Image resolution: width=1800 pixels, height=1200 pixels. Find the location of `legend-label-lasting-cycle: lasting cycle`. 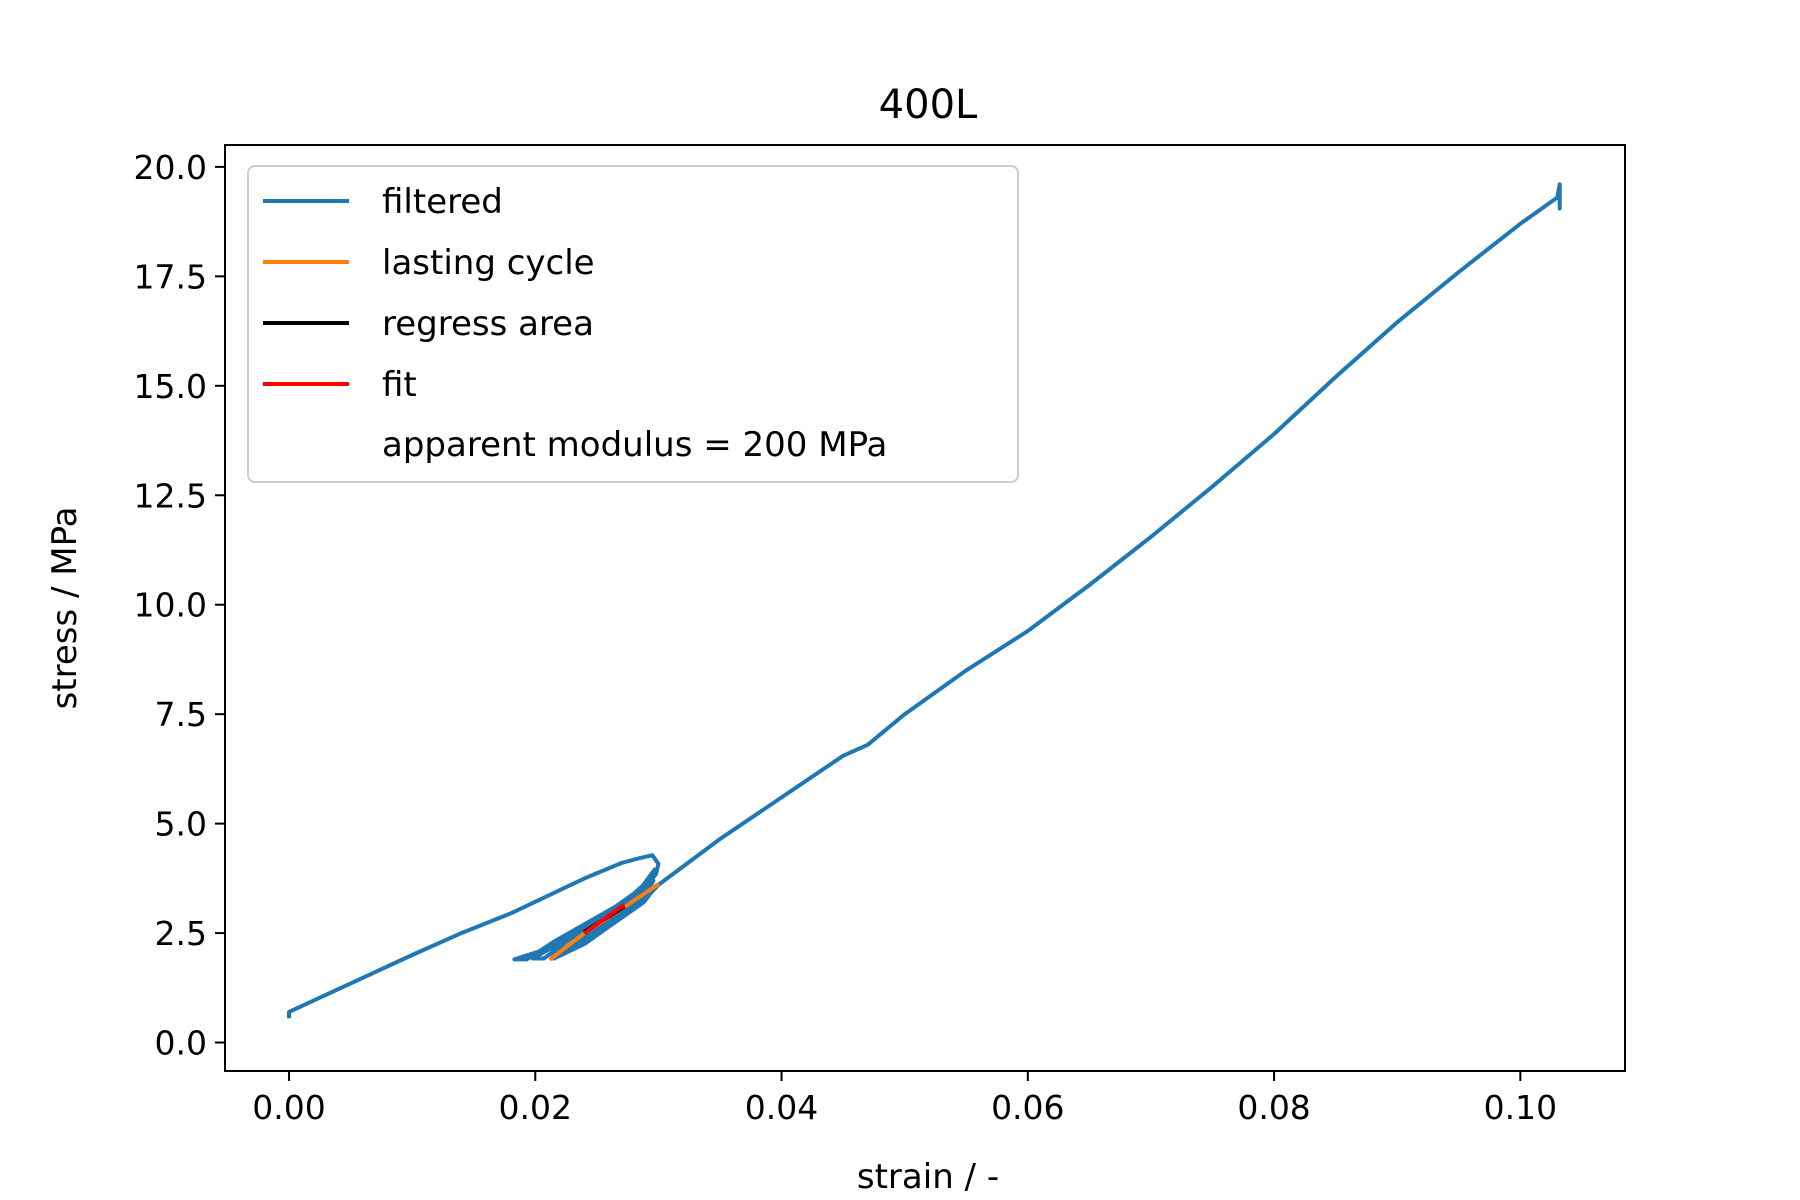

legend-label-lasting-cycle: lasting cycle is located at coordinates (488, 263).